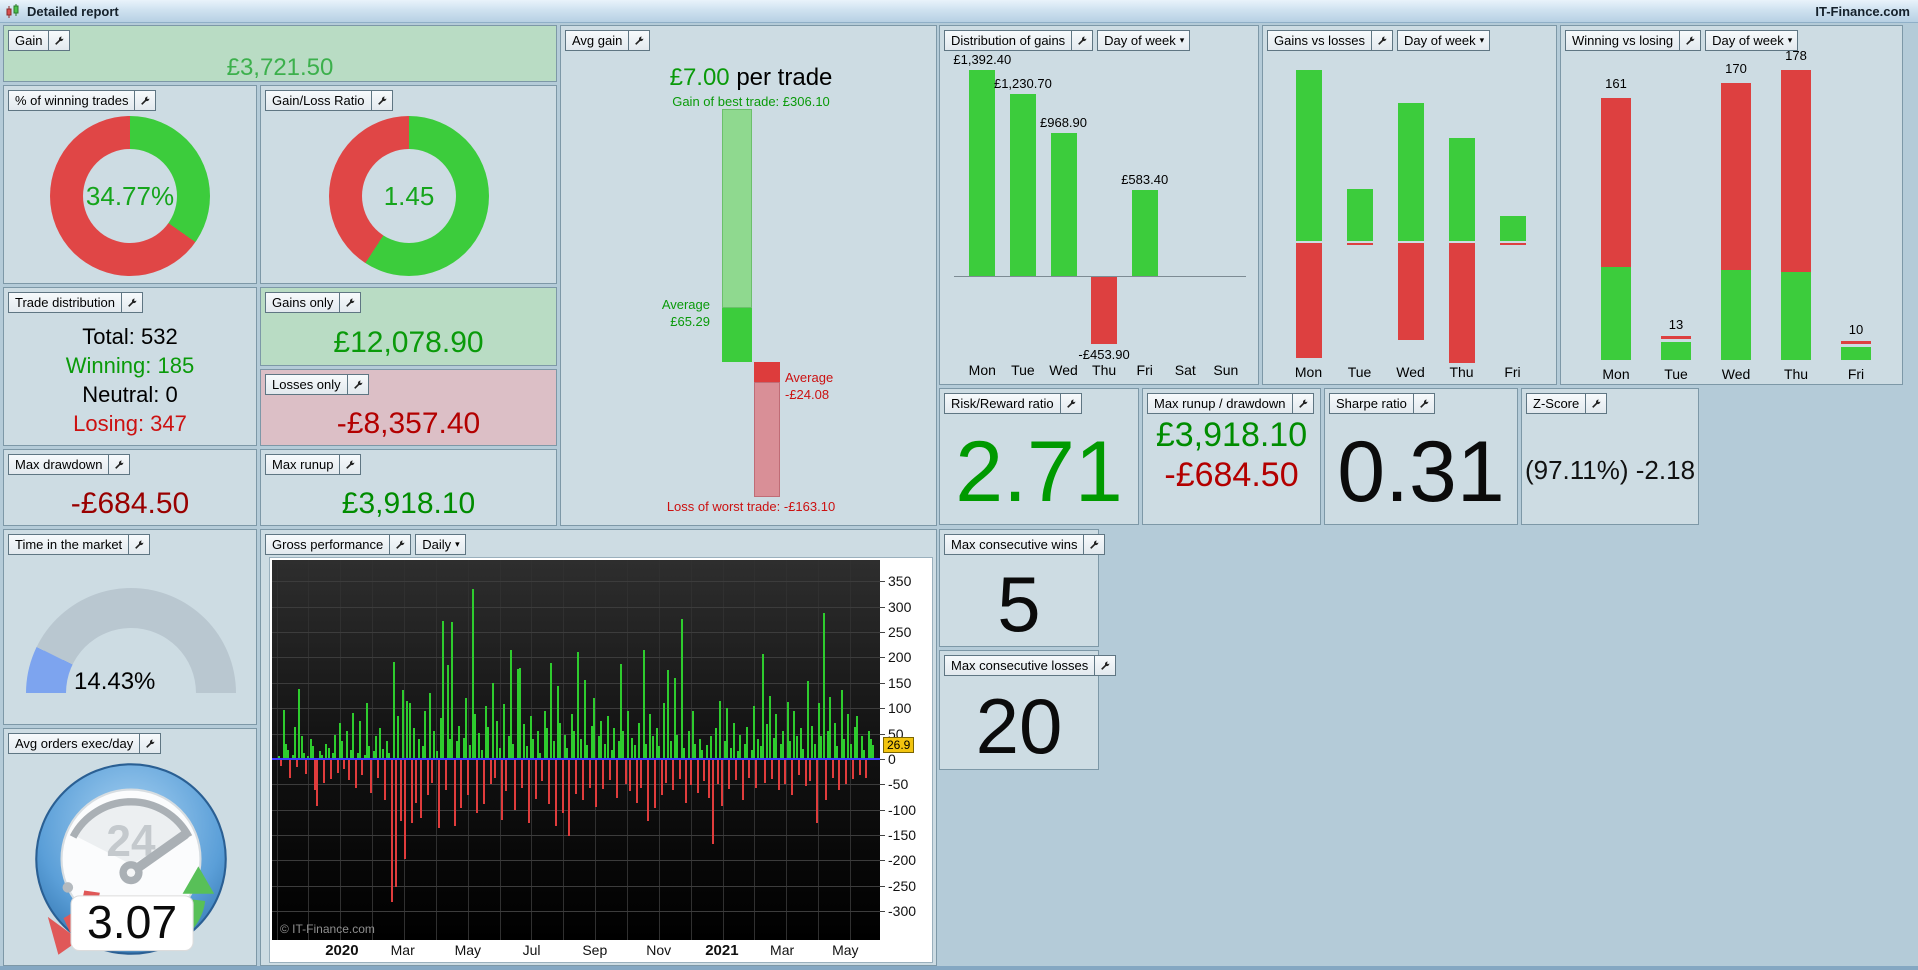 This screenshot has height=970, width=1918. What do you see at coordinates (1014, 544) in the screenshot?
I see `panel-max-consec-wins-label: Max consecutive wins` at bounding box center [1014, 544].